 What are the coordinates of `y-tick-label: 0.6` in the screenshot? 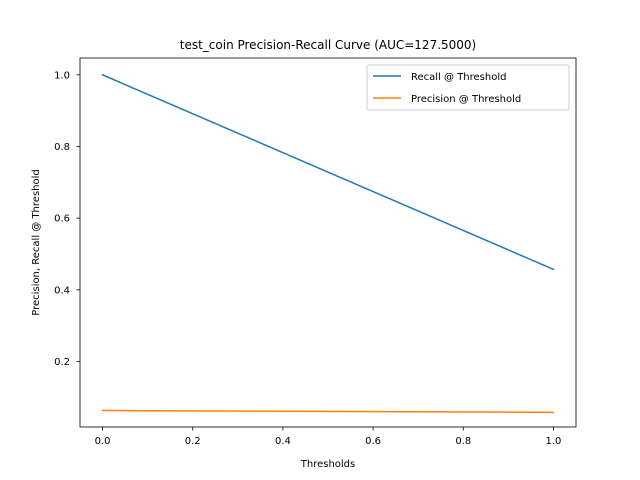 It's located at (62, 219).